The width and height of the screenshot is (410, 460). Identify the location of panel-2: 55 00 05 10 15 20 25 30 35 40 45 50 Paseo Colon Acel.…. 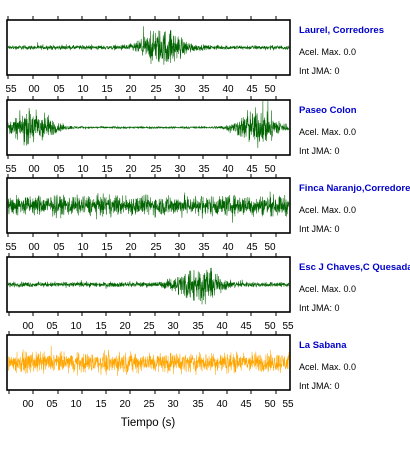
(181, 135).